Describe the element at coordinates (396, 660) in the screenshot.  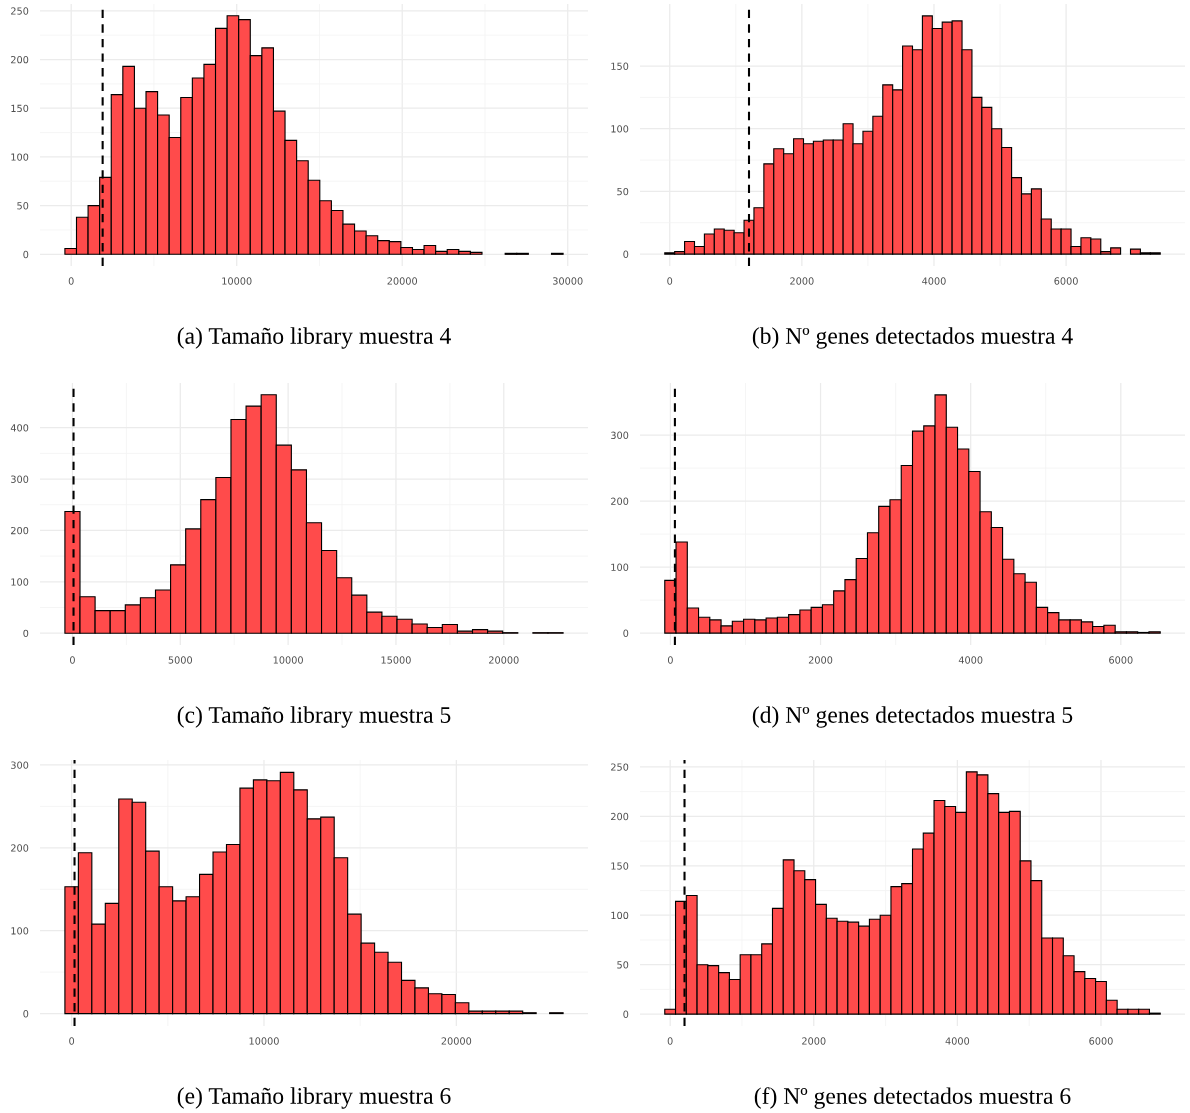
I see `x-tick-label: 15000` at that location.